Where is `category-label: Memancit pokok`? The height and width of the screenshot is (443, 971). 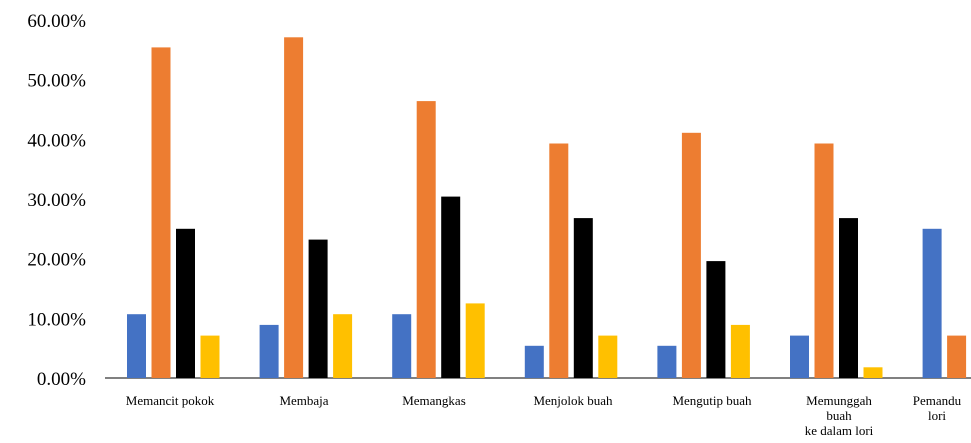
category-label: Memancit pokok is located at coordinates (170, 400).